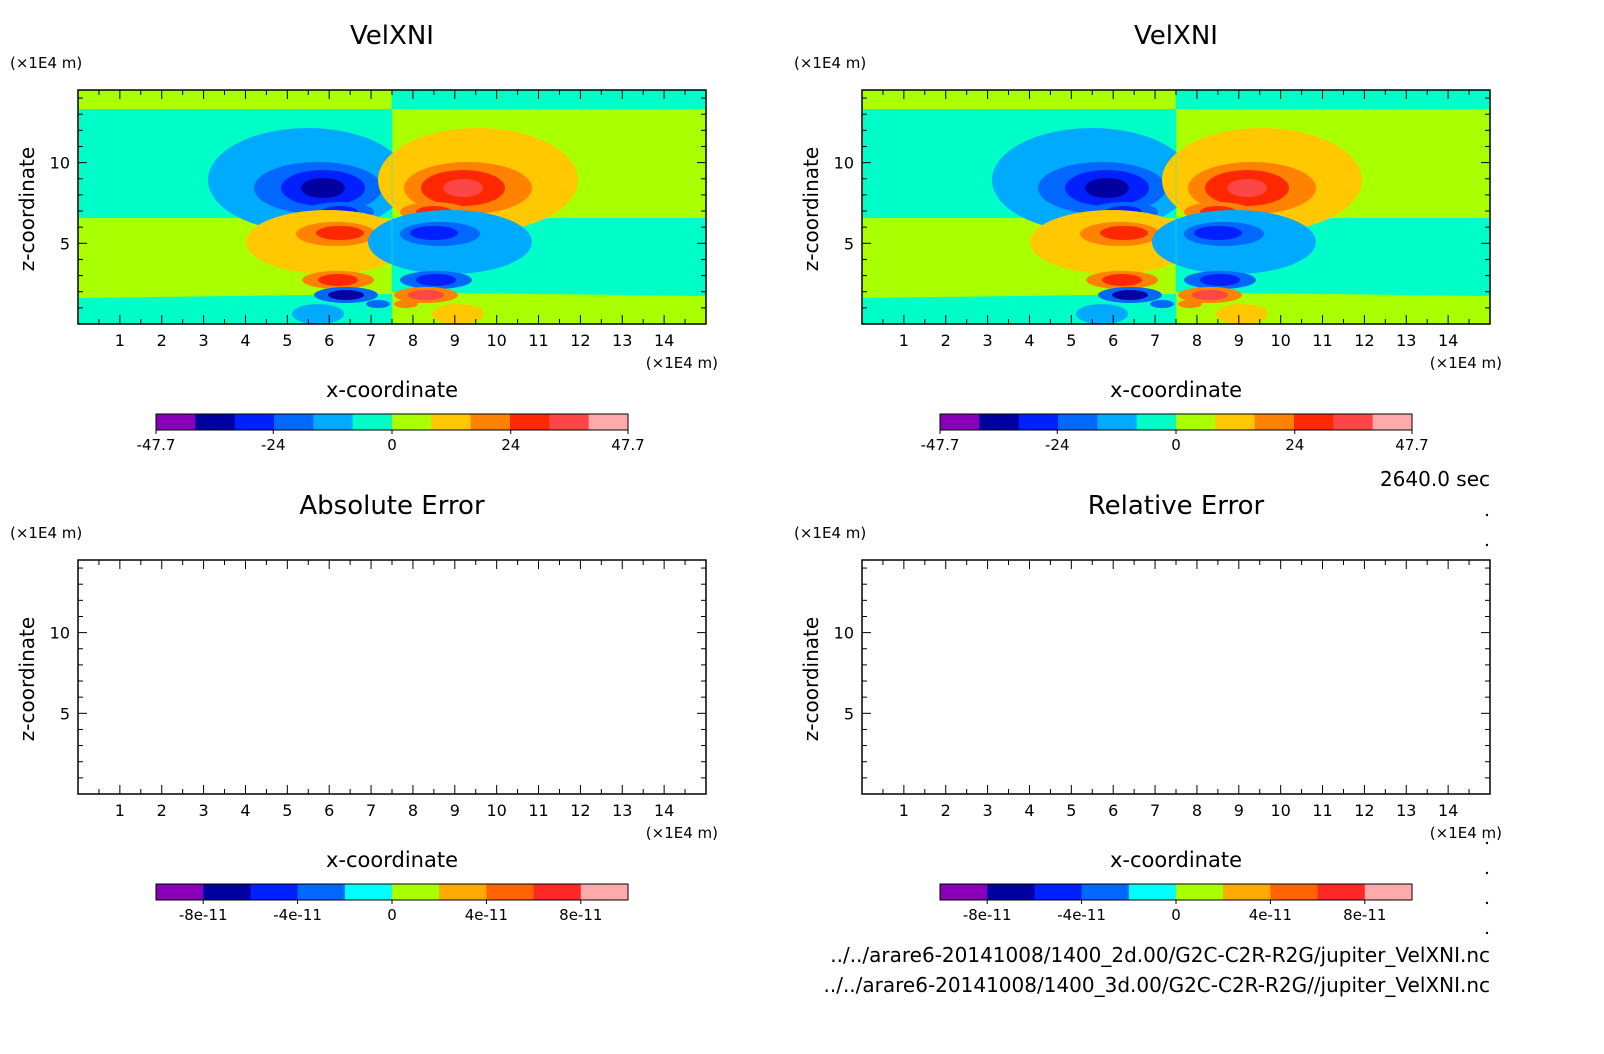 Image resolution: width=1604 pixels, height=1054 pixels. What do you see at coordinates (203, 915) in the screenshot?
I see `colorbar-tick-label: -8e-11` at bounding box center [203, 915].